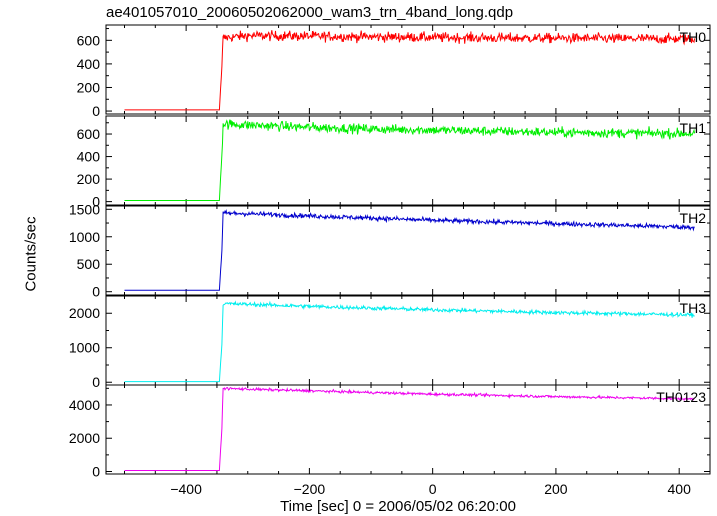  What do you see at coordinates (409, 341) in the screenshot?
I see `series-line-th3` at bounding box center [409, 341].